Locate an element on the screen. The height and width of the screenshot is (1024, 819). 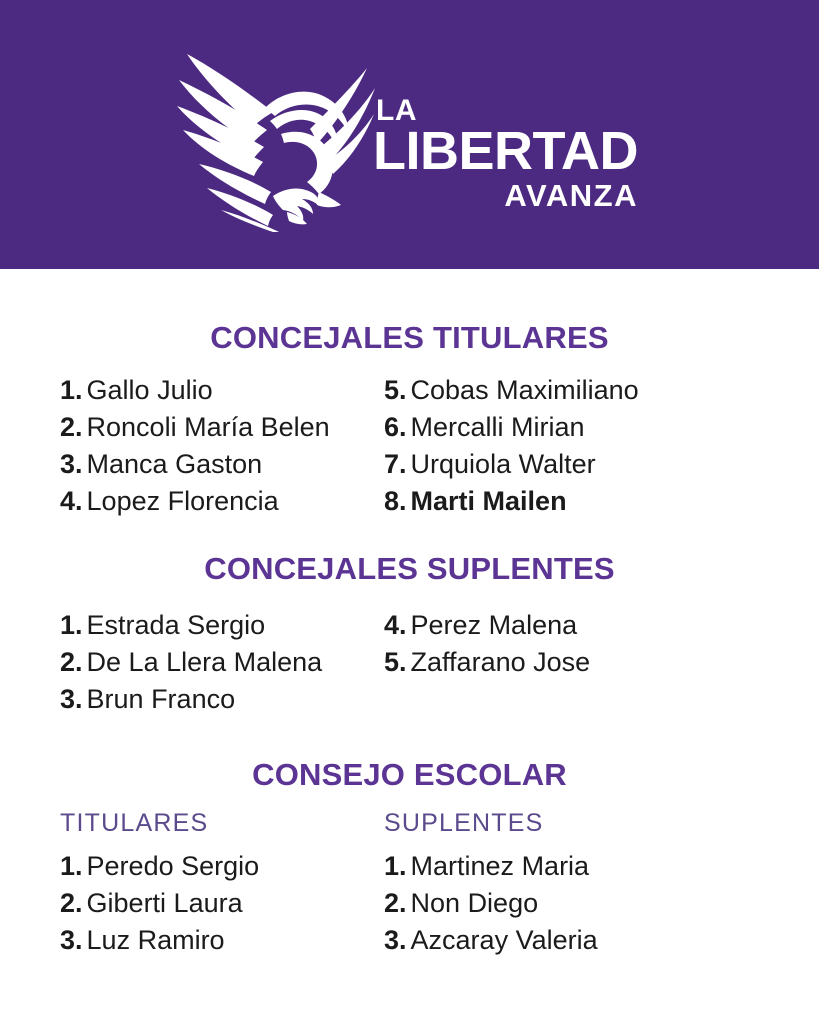
logo-wordmark: LA LIBERTAD AVANZA is located at coordinates (505, 153).